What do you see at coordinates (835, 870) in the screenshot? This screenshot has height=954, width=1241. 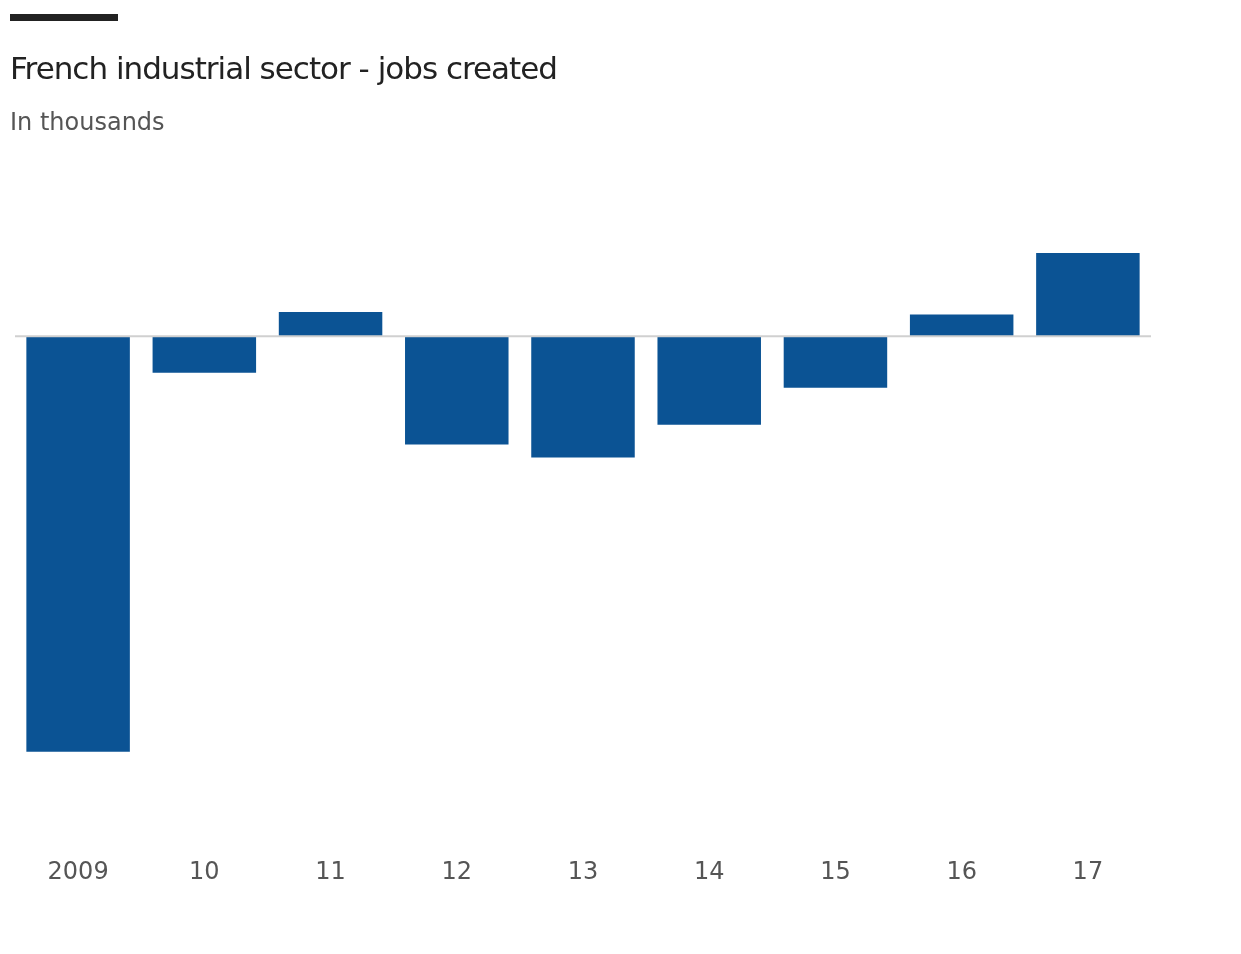 I see `x-tick-label: 15` at bounding box center [835, 870].